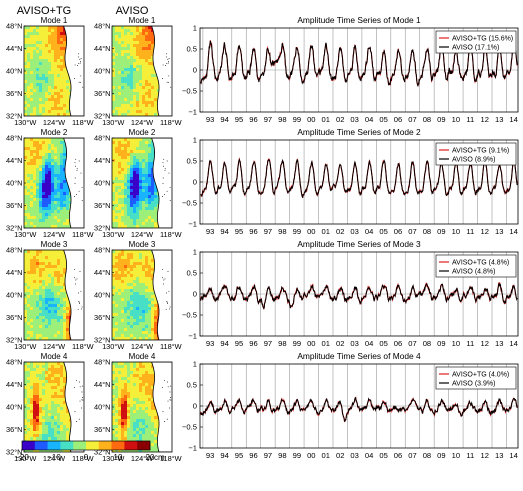  Describe the element at coordinates (189, 427) in the screenshot. I see `y-tick-label: −0.5` at that location.